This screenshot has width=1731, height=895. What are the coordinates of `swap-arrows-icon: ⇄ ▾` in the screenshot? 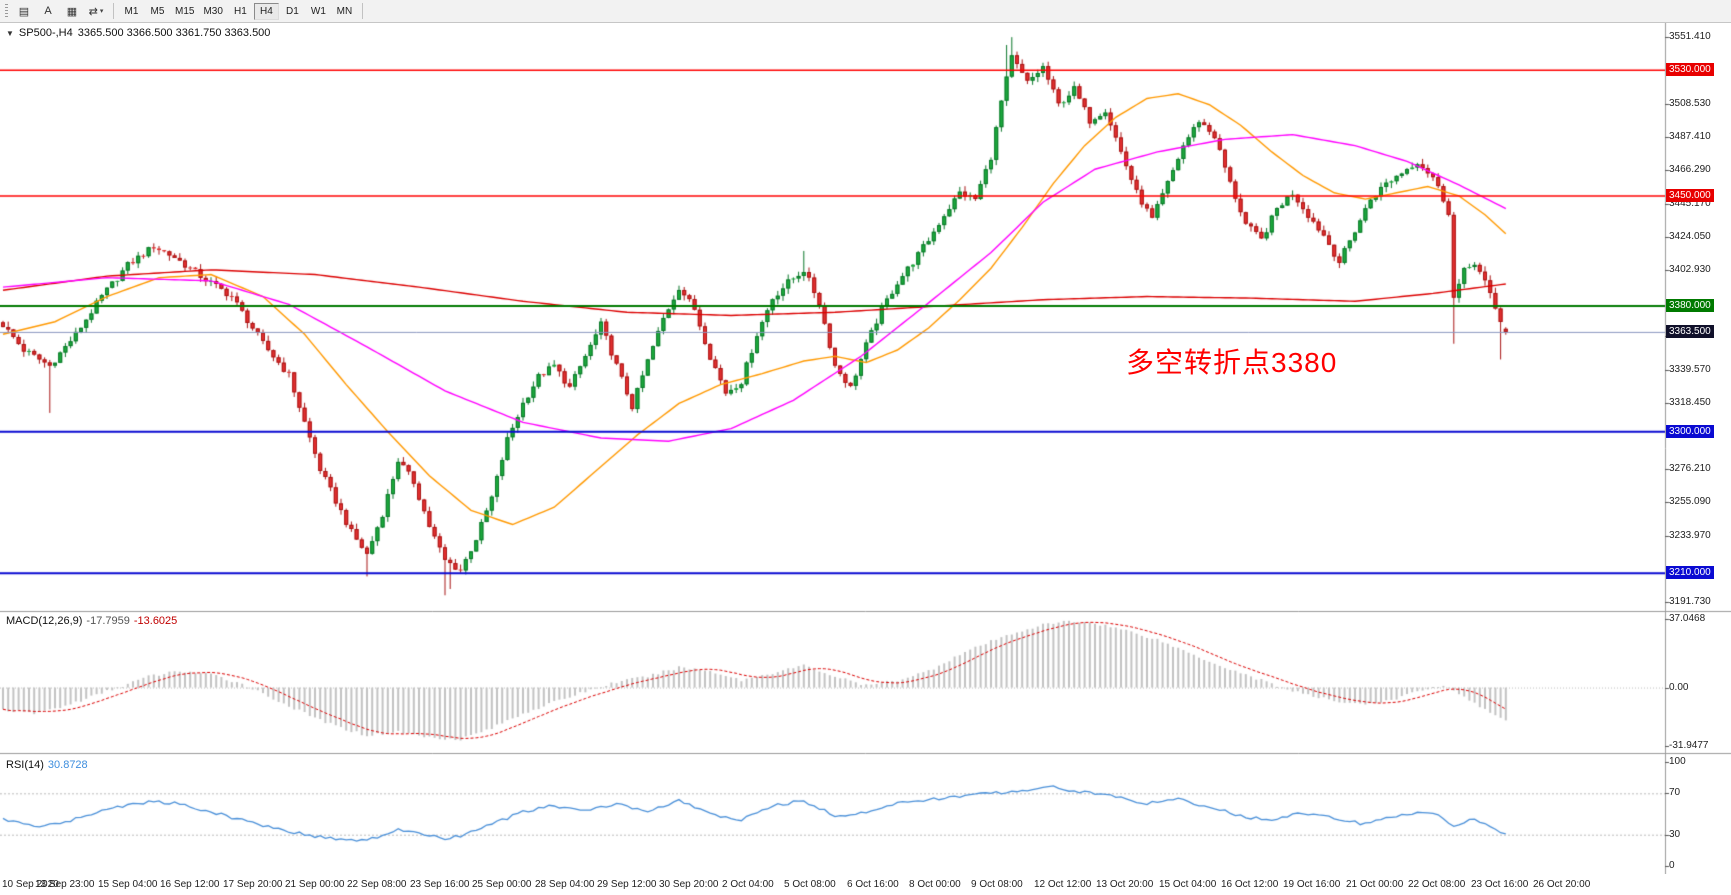 It's located at (96, 11).